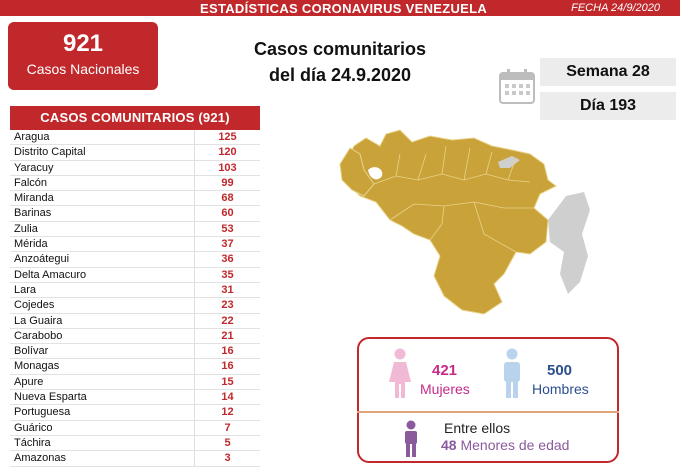 Image resolution: width=680 pixels, height=470 pixels. Describe the element at coordinates (135, 290) in the screenshot. I see `table-row: Lara 31` at that location.